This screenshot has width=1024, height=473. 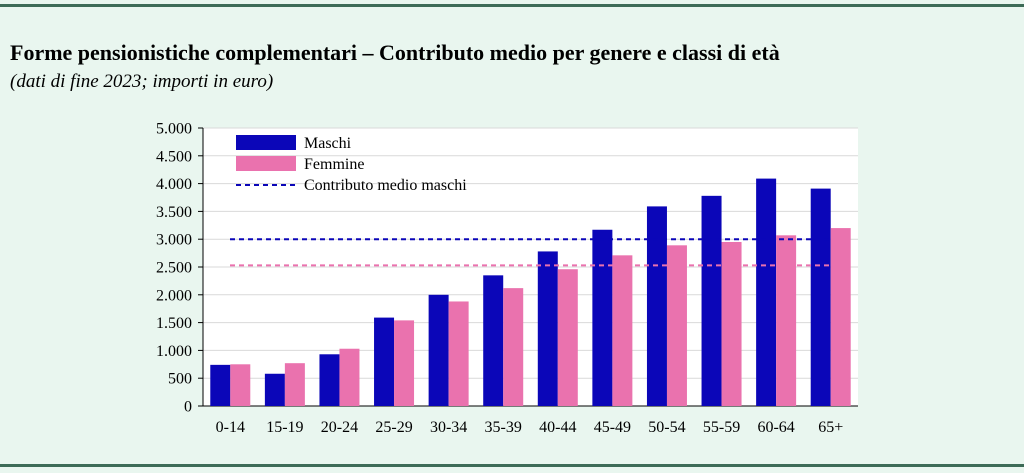 What do you see at coordinates (174, 129) in the screenshot?
I see `y-tick-label: 5.000` at bounding box center [174, 129].